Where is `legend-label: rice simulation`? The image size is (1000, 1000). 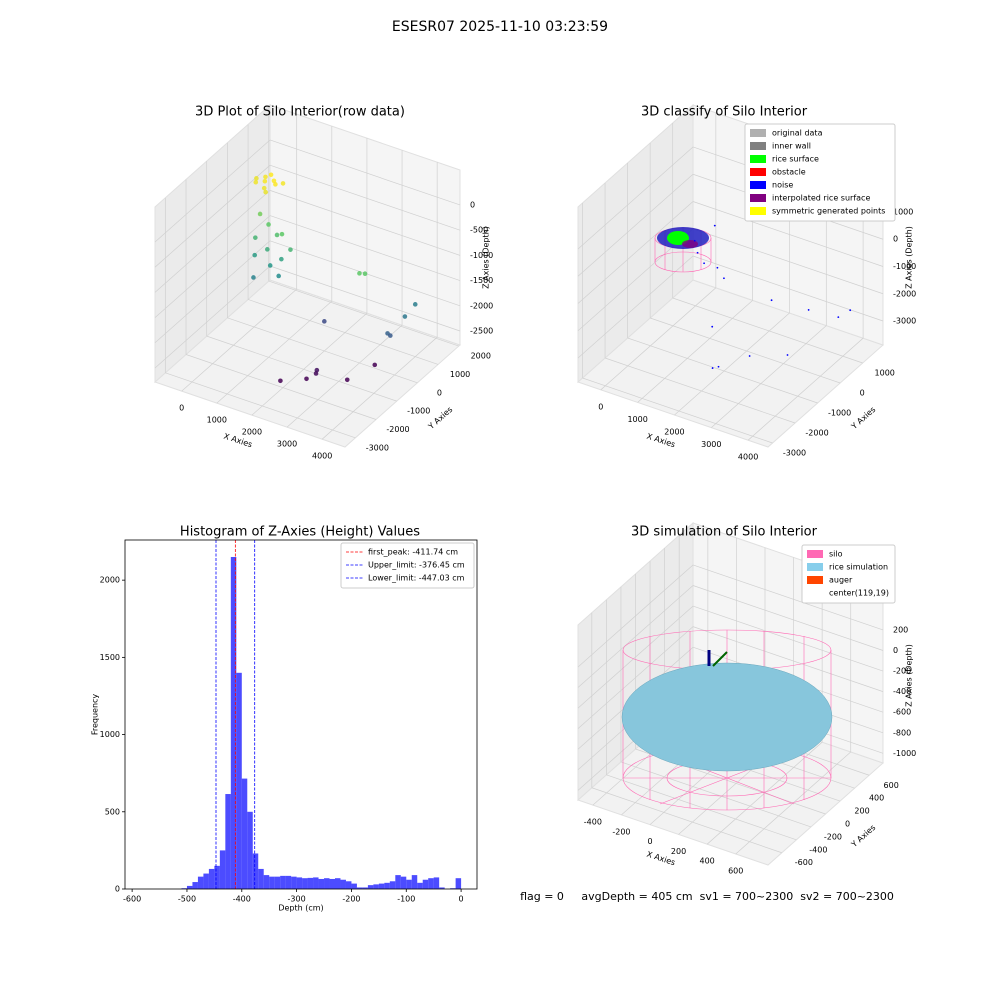 legend-label: rice simulation is located at coordinates (858, 567).